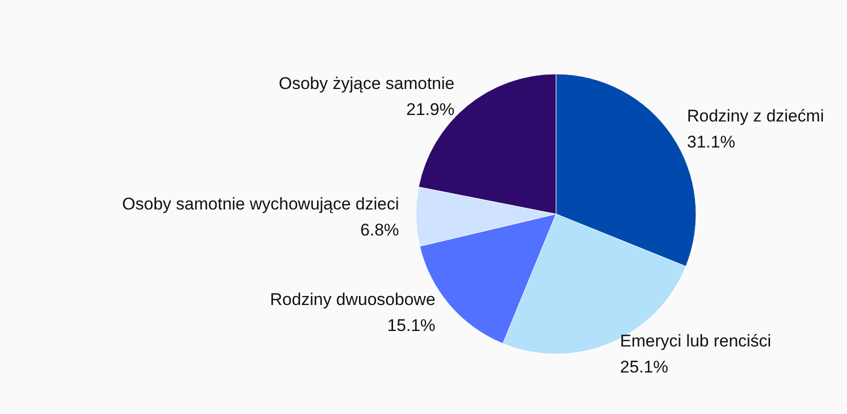 The width and height of the screenshot is (847, 414). I want to click on slice-label: Osoby samotnie wychowujące dzieci, so click(261, 204).